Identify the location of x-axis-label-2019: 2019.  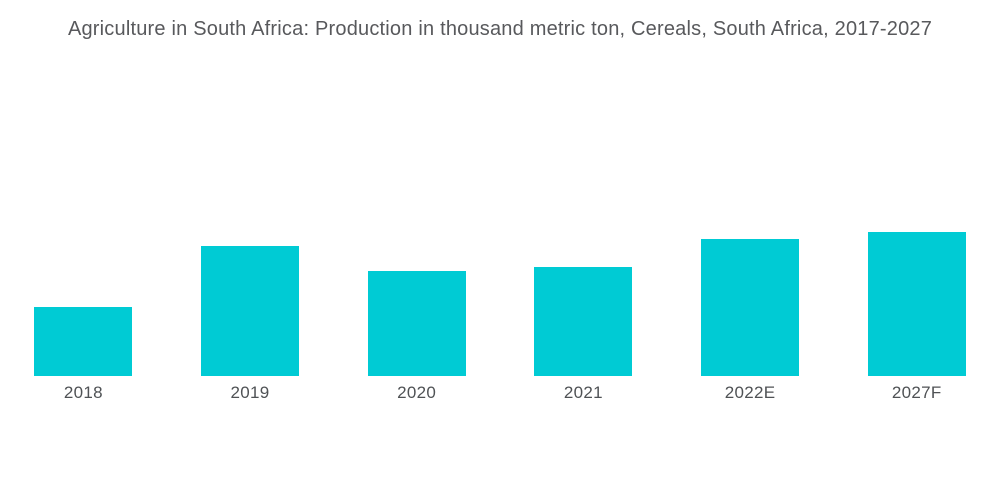
(250, 392).